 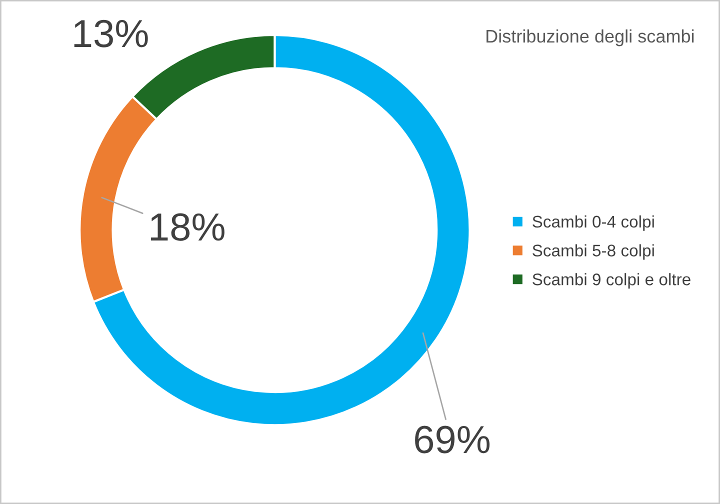 I want to click on data-label: 13%, so click(x=111, y=34).